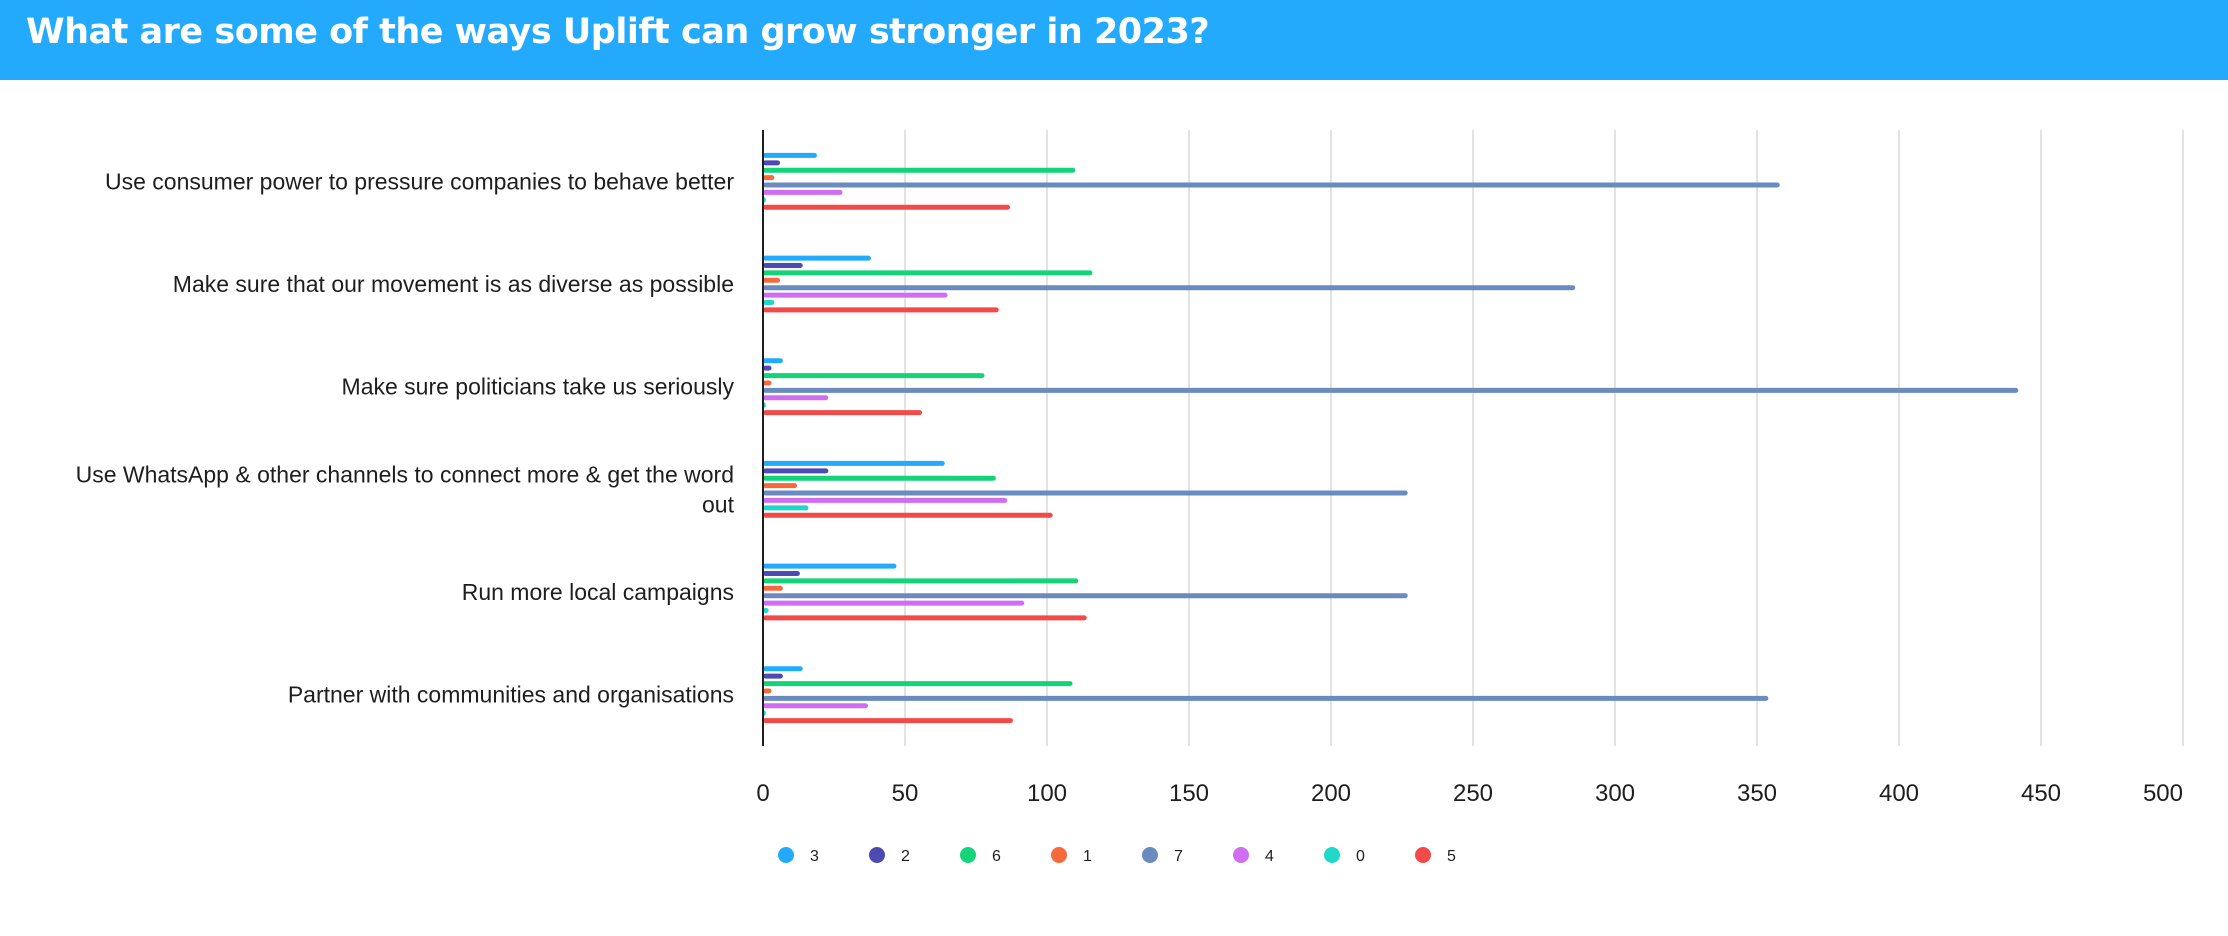 Image resolution: width=2228 pixels, height=936 pixels. I want to click on category-label-line: out, so click(718, 504).